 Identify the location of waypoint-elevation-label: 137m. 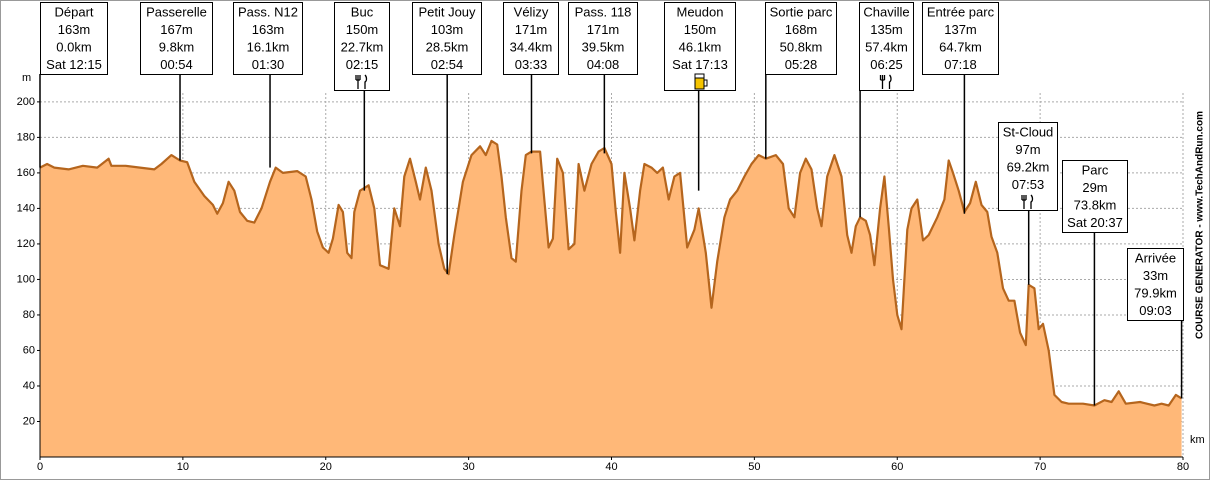
(960, 29).